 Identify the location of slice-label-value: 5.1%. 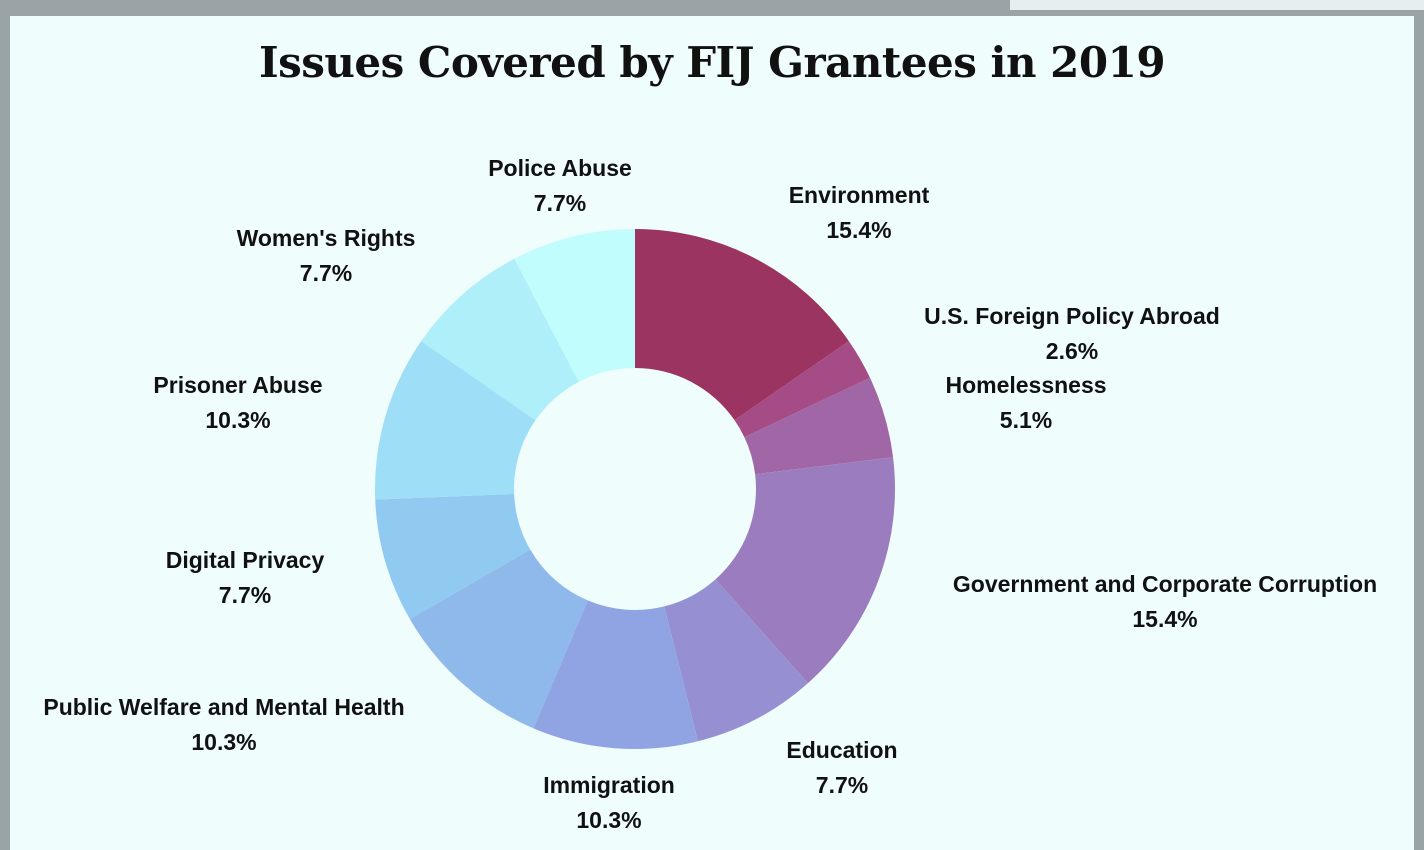
(1025, 420).